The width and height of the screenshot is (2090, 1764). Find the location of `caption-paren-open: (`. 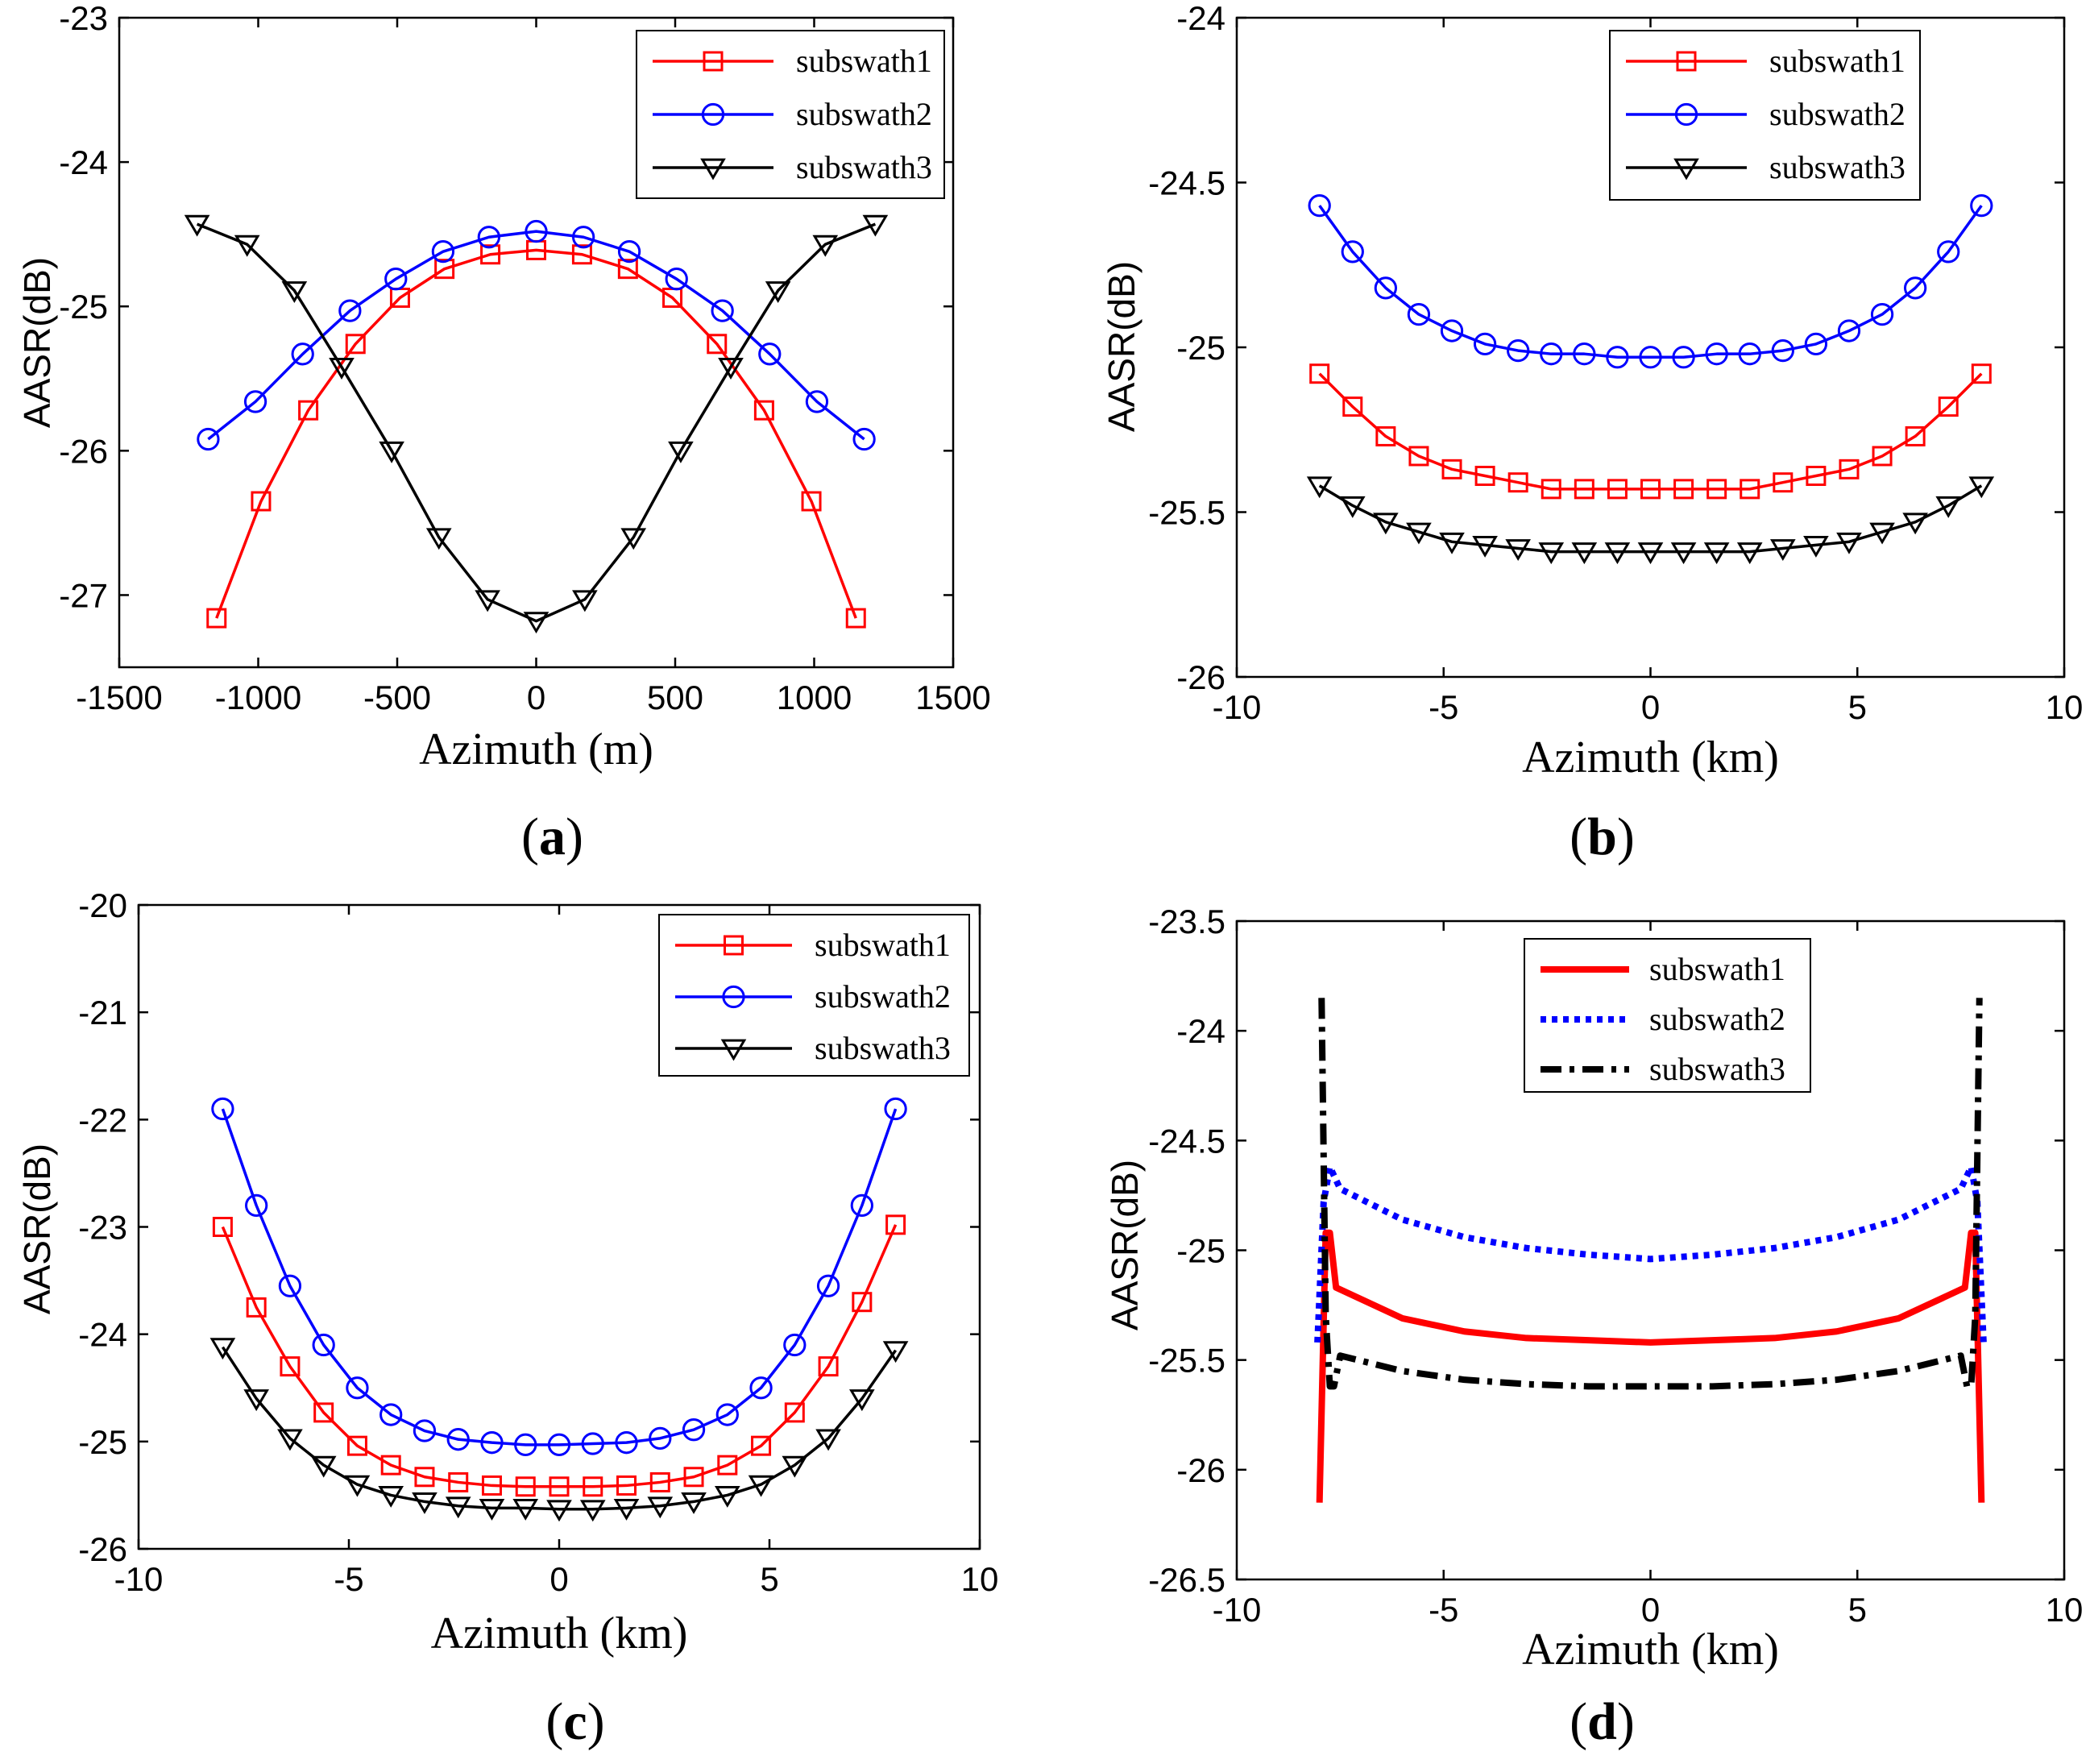

caption-paren-open: ( is located at coordinates (554, 1721).